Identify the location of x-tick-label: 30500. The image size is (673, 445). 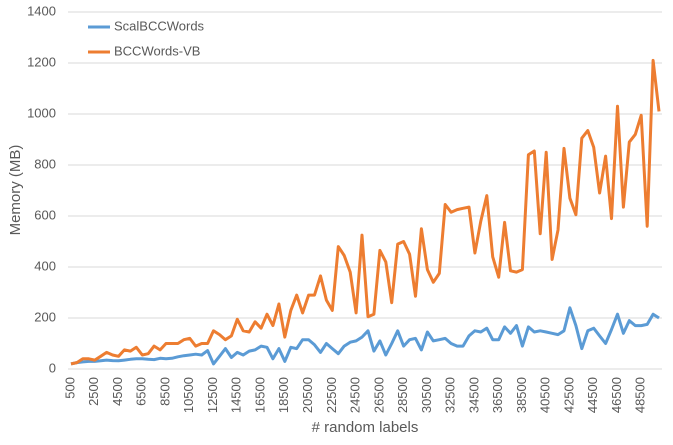
(426, 395).